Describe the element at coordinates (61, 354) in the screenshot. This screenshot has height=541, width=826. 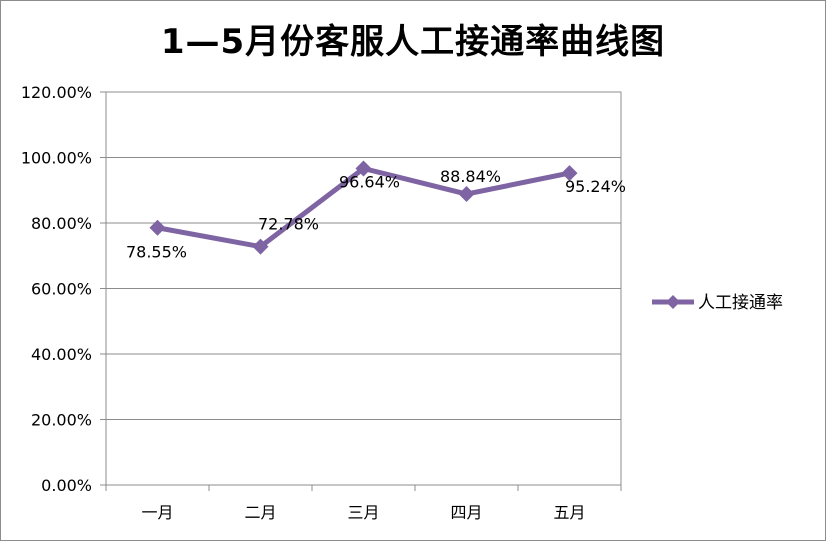
I see `y-tick-label: 40.00%` at that location.